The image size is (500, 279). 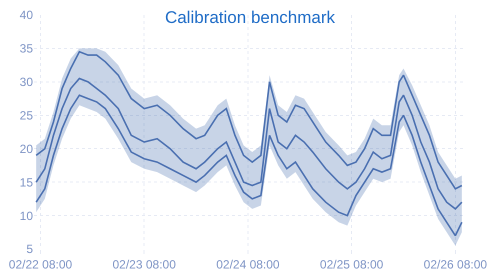 What do you see at coordinates (27, 215) in the screenshot?
I see `y-tick-label: 10` at bounding box center [27, 215].